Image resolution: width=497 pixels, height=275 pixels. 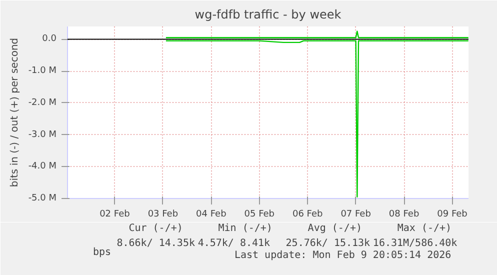 What do you see at coordinates (102, 252) in the screenshot?
I see `text: bps` at bounding box center [102, 252].